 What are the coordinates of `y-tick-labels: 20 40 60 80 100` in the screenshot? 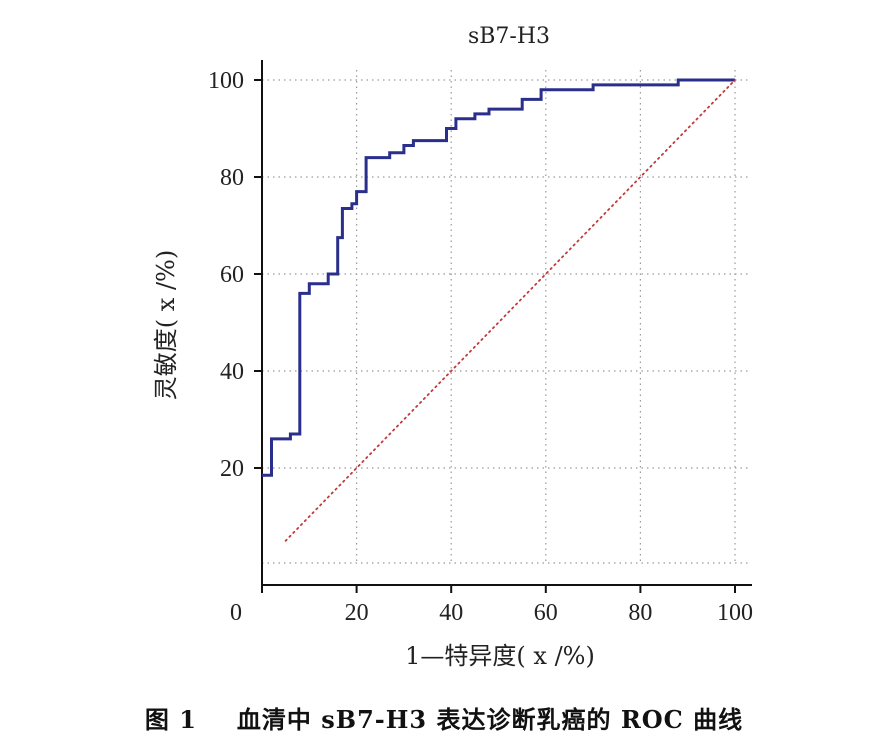 It's located at (226, 275).